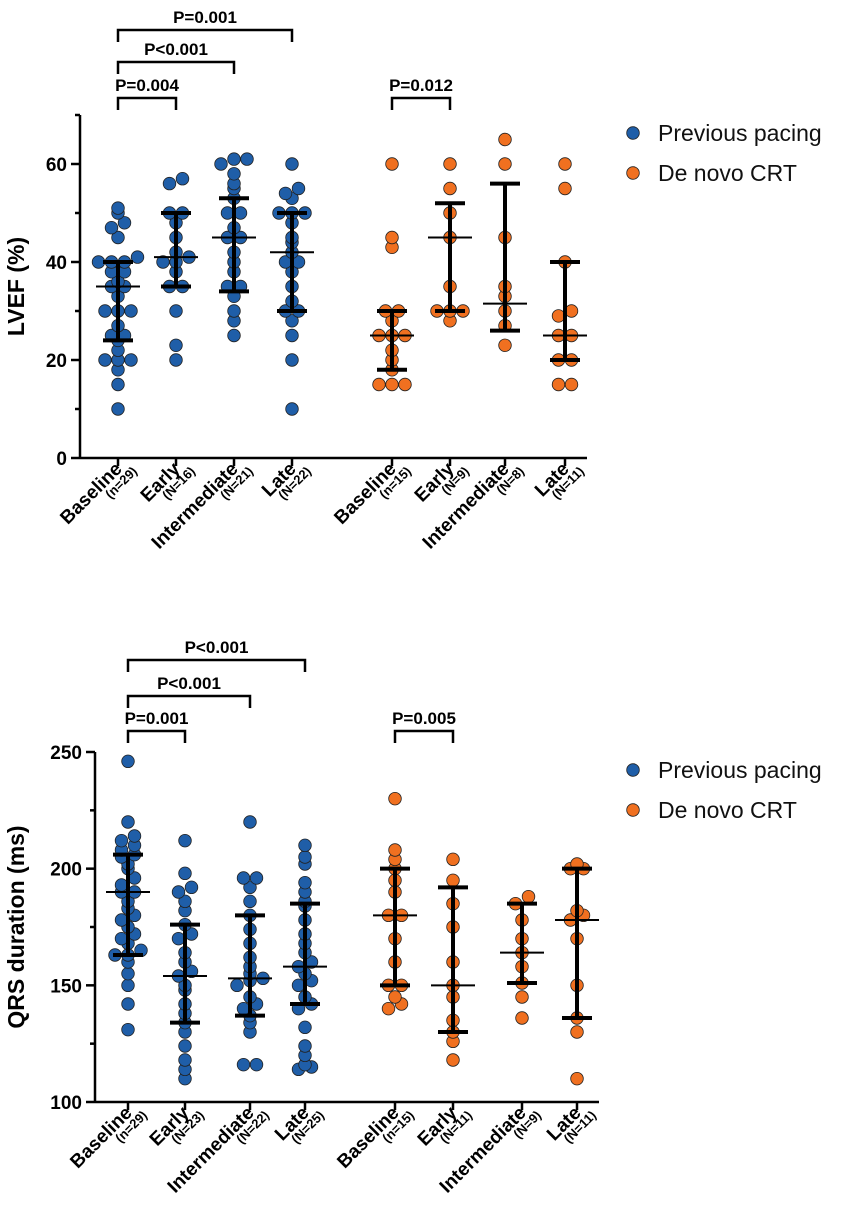 The width and height of the screenshot is (860, 1231). What do you see at coordinates (167, 338) in the screenshot?
I see `group-2: Early(N=16)` at bounding box center [167, 338].